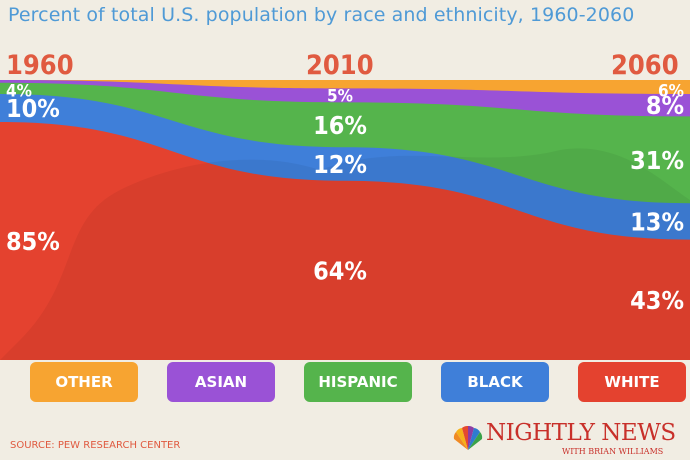 This screenshot has height=460, width=690. Describe the element at coordinates (495, 382) in the screenshot. I see `legend-black: BLACK` at that location.